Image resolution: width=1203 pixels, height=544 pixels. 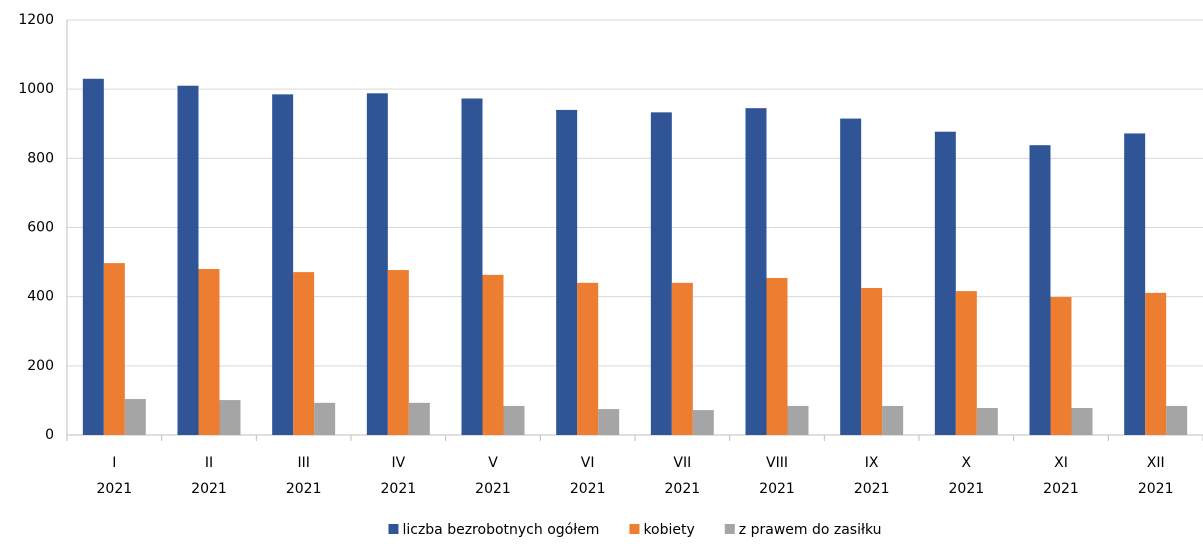 What do you see at coordinates (810, 530) in the screenshot?
I see `legend-label: z prawem do zasiłku` at bounding box center [810, 530].